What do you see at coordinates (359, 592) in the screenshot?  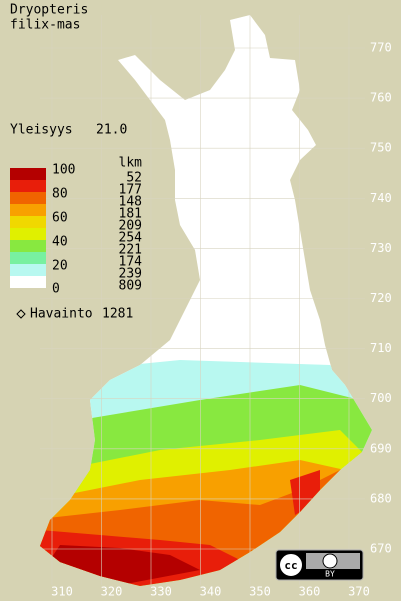 I see `easting-label: 370` at bounding box center [359, 592].